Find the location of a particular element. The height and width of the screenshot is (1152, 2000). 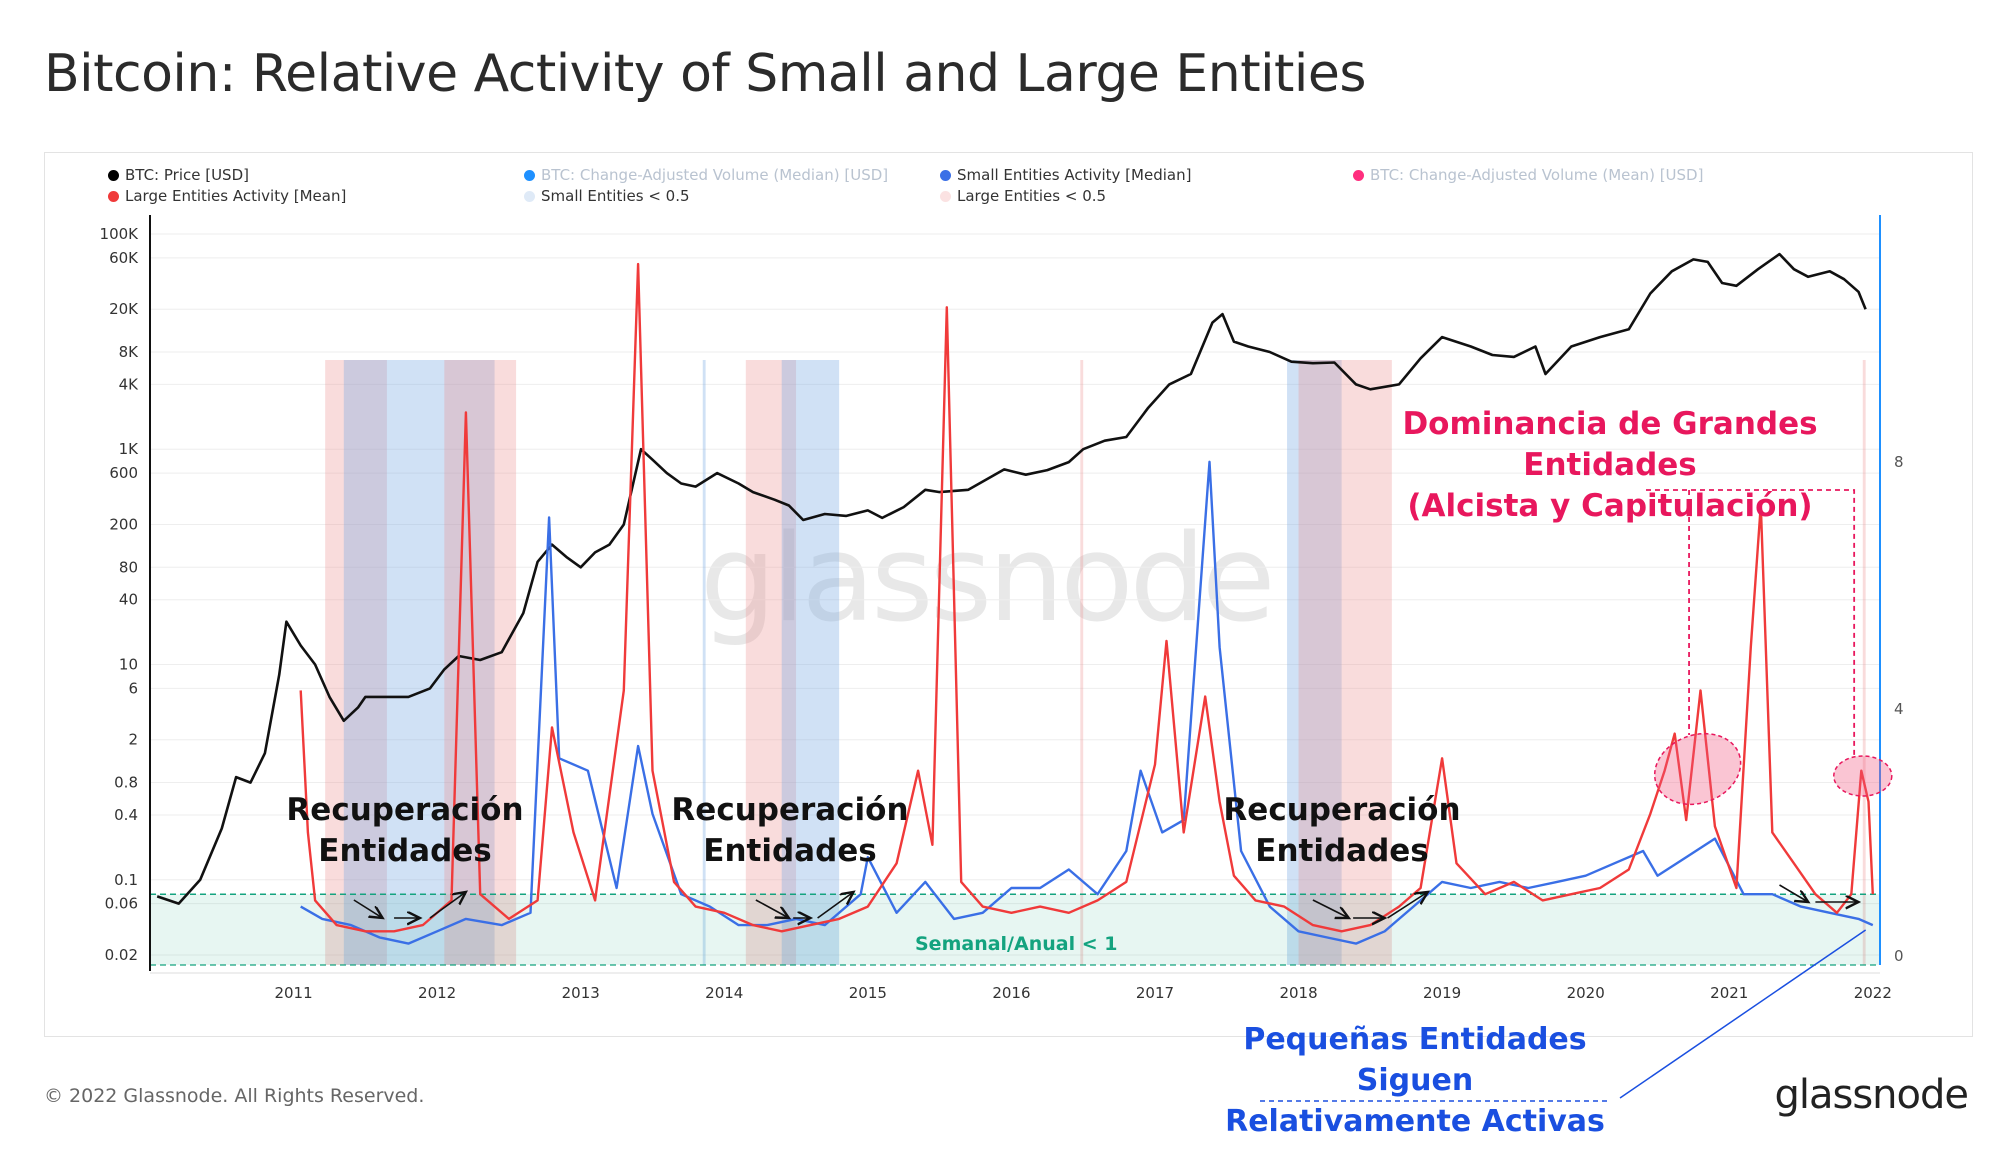

x-tick-label: 2018 is located at coordinates (1298, 993).